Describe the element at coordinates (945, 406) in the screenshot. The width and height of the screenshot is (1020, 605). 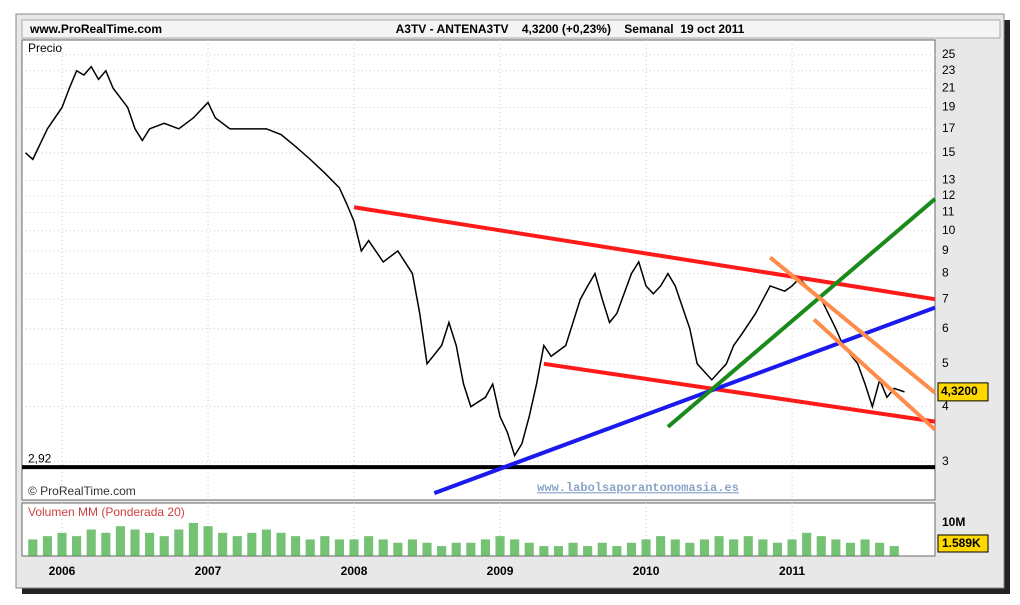
I see `y-tick-label: 4` at that location.